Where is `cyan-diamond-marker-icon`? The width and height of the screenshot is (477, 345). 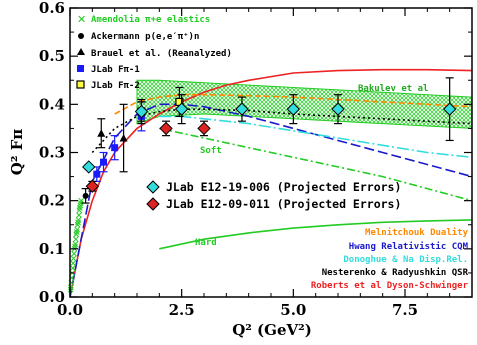 cyan-diamond-marker-icon is located at coordinates (153, 187).